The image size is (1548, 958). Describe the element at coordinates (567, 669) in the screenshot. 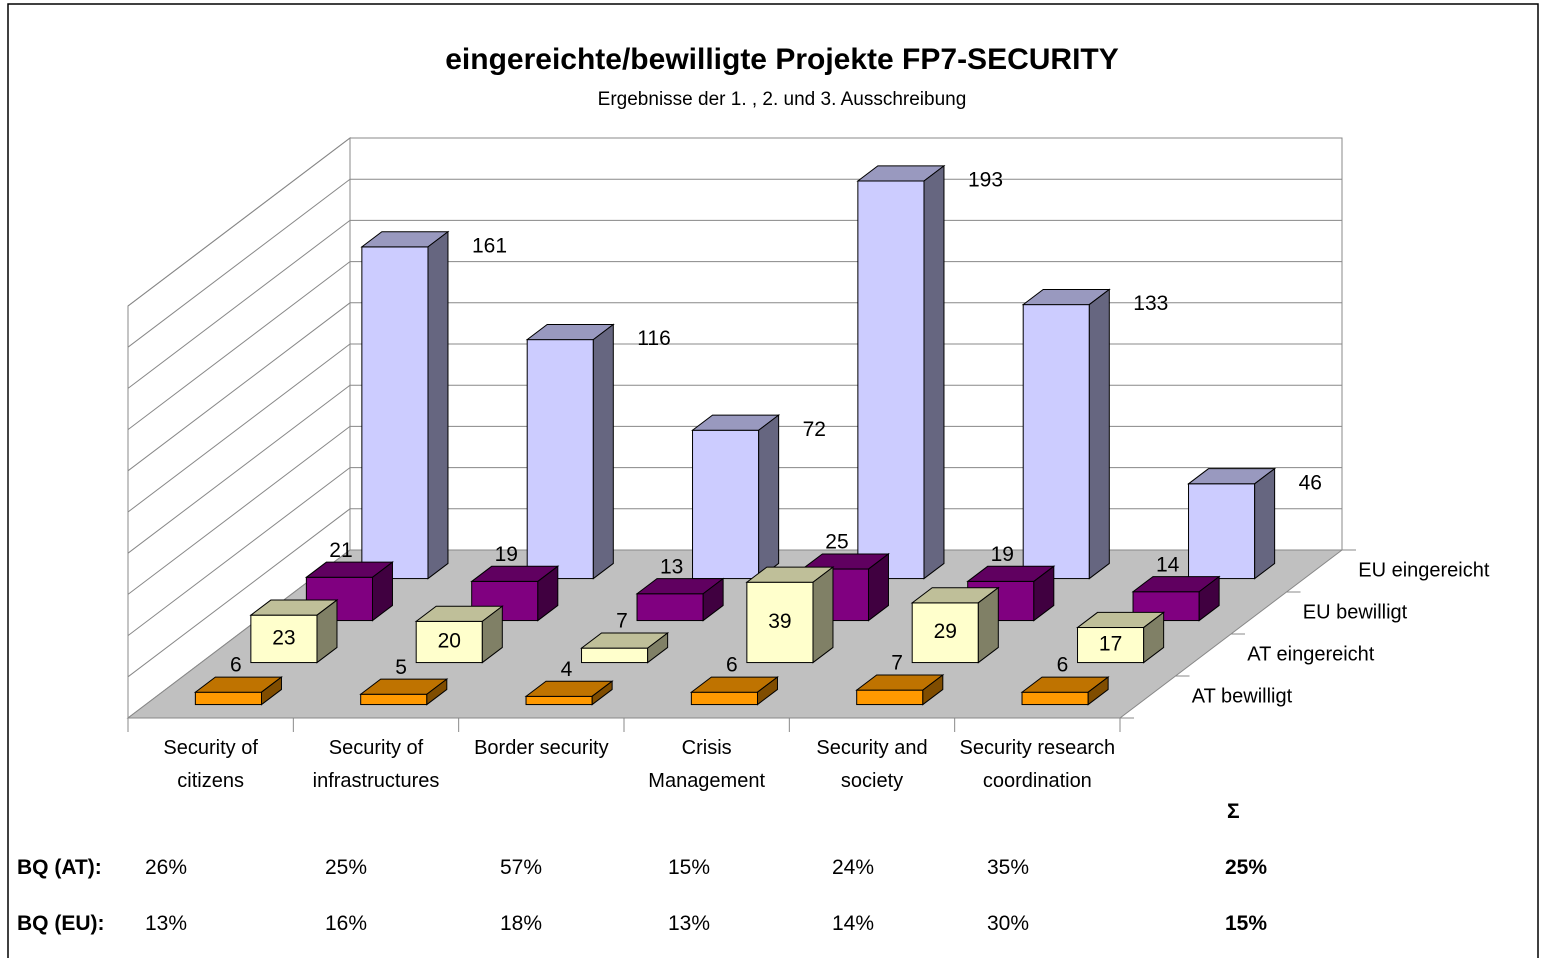

I see `data-label: 4` at that location.